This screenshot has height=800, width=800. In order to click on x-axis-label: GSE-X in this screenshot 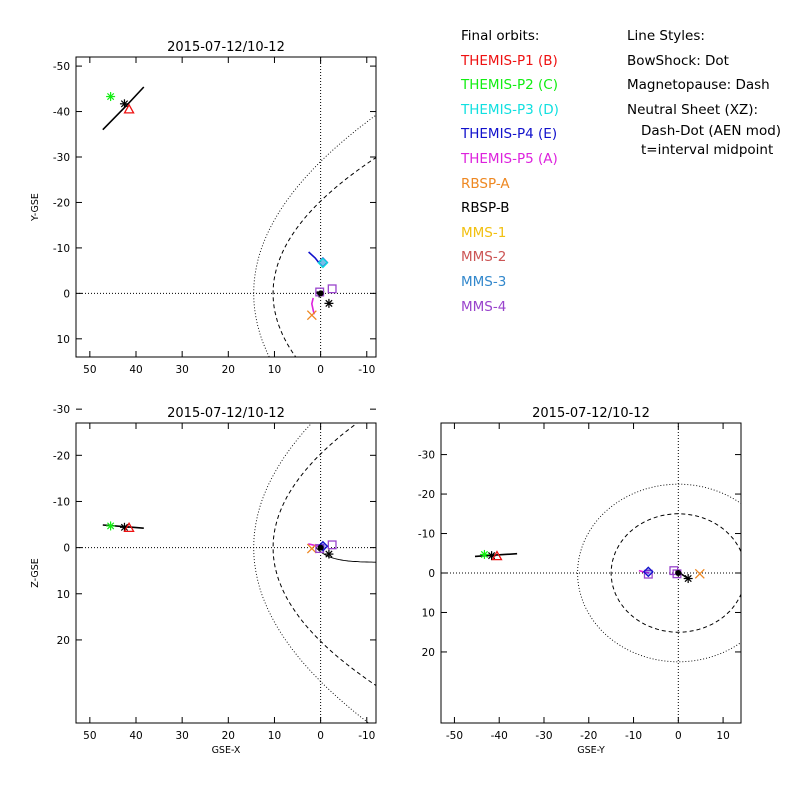, I will do `click(226, 750)`.